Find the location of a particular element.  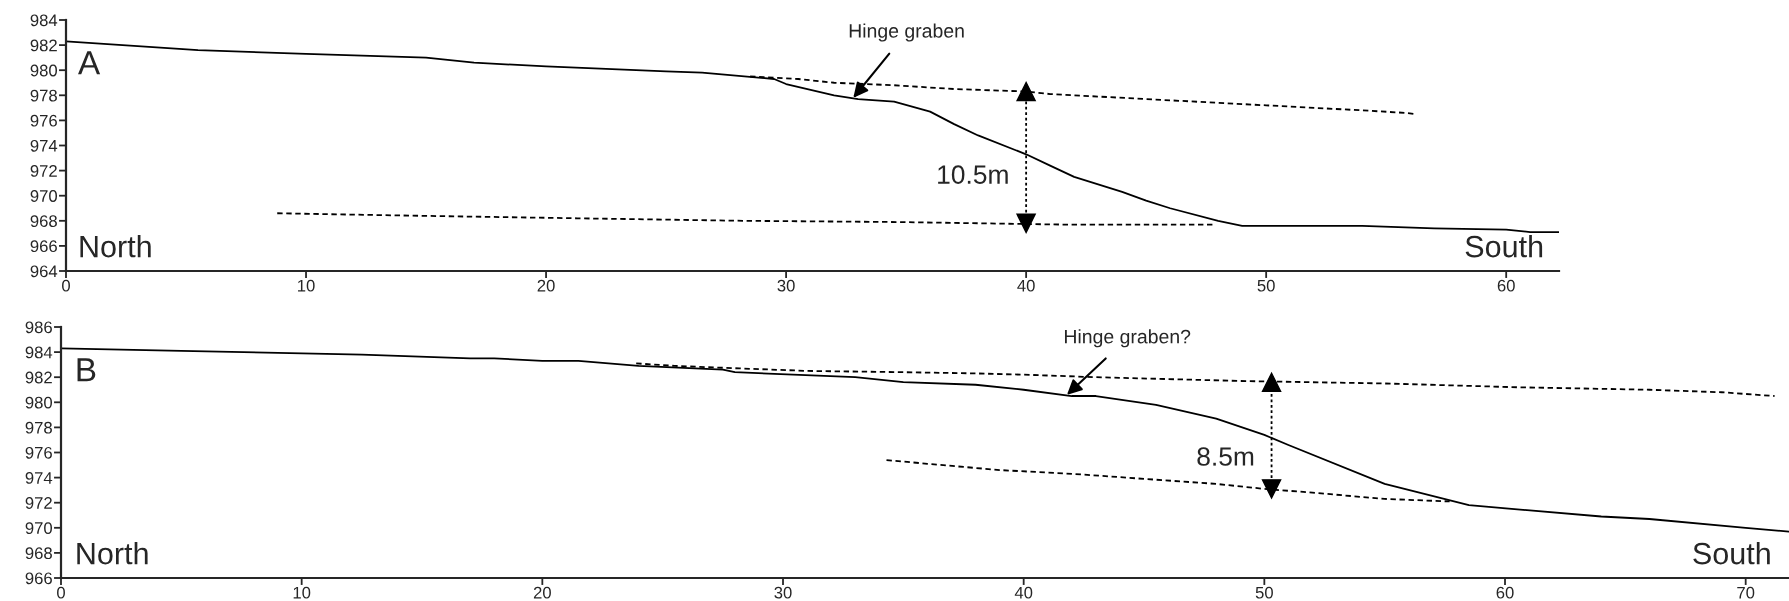

y-tick-label: 986 is located at coordinates (38, 327).